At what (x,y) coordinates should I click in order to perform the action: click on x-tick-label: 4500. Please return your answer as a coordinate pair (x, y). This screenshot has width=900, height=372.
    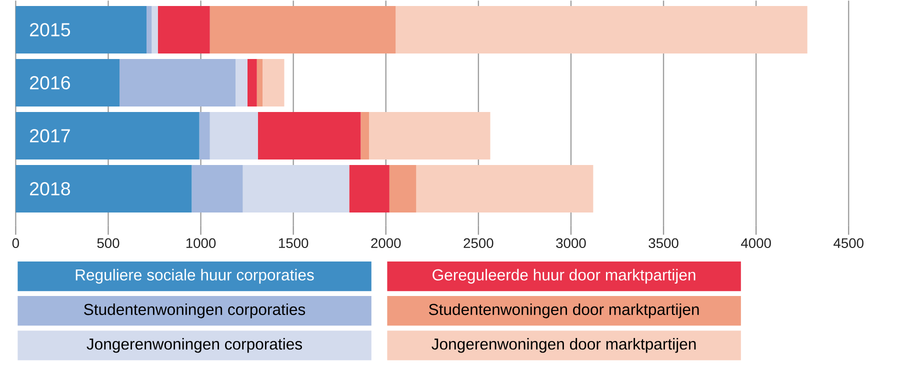
    Looking at the image, I should click on (849, 243).